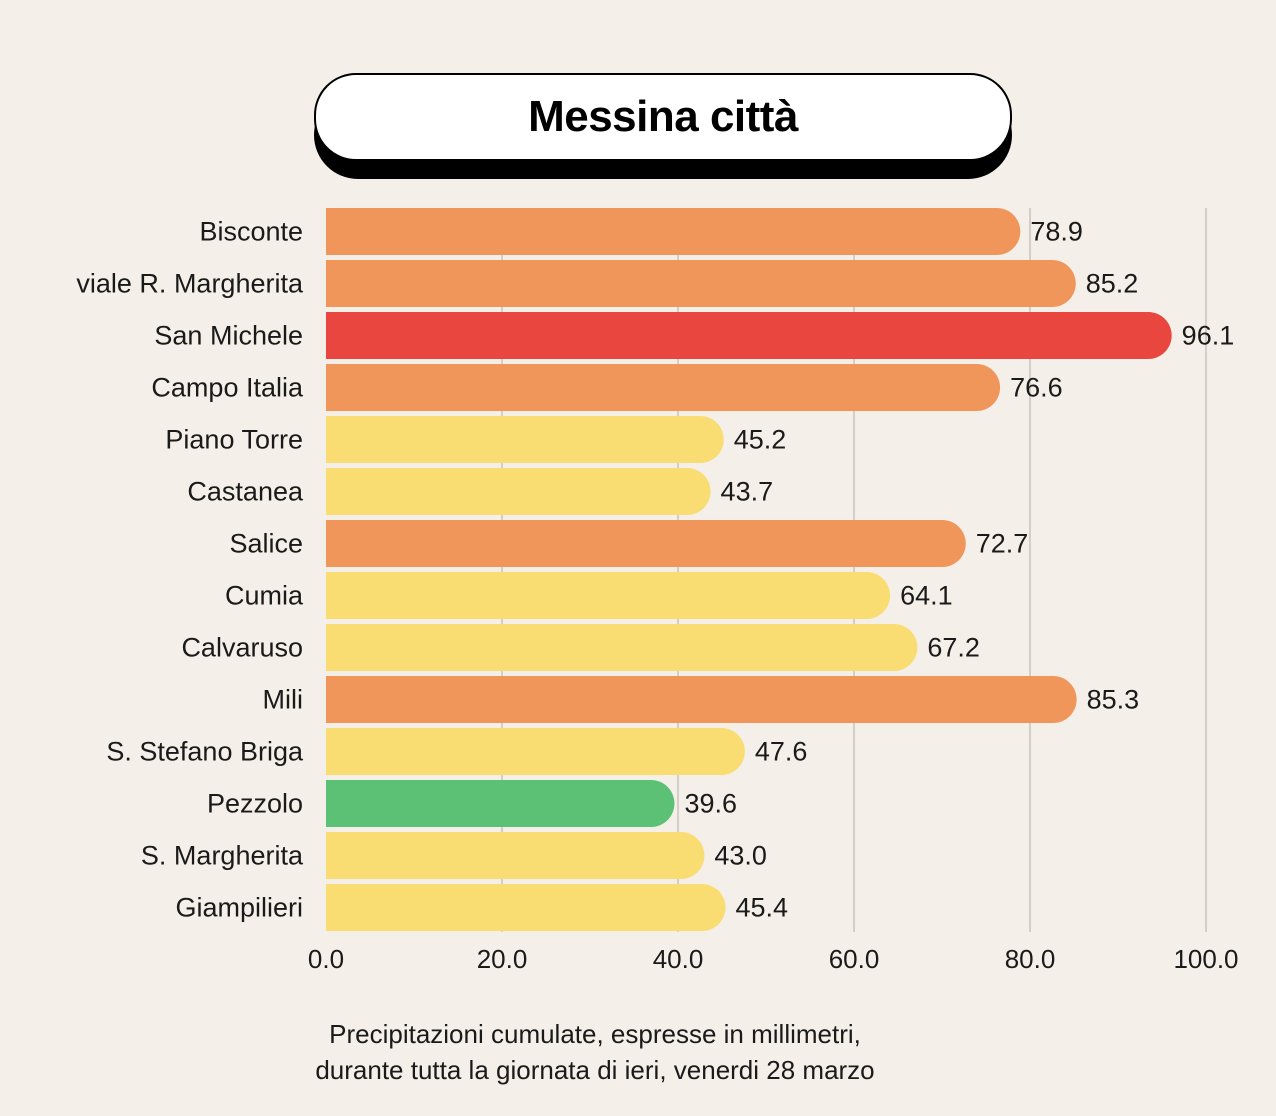 The width and height of the screenshot is (1276, 1116). Describe the element at coordinates (326, 959) in the screenshot. I see `x-tick-label: 0.0` at that location.